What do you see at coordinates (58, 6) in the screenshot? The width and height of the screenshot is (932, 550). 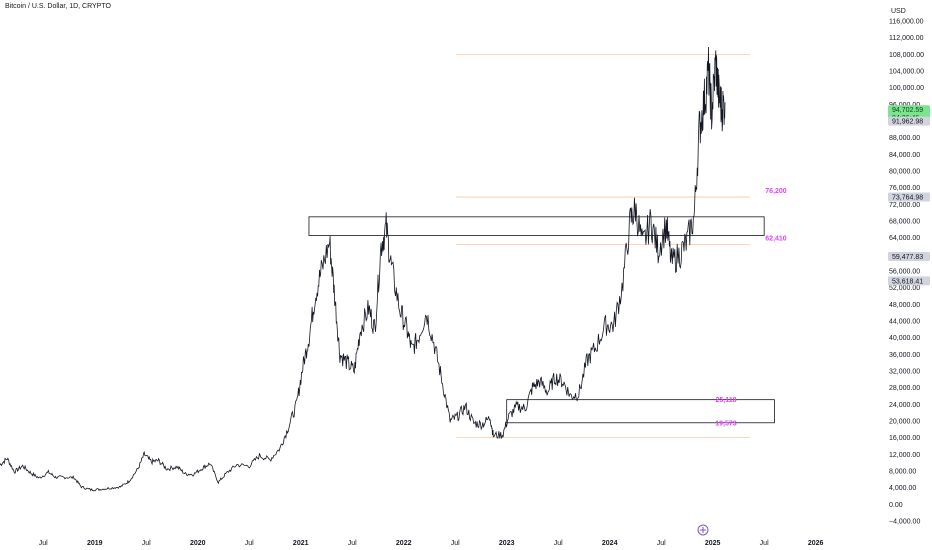 I see `chart-title: Bitcoin / U.S. Dollar, 1D, CRYPTO` at bounding box center [58, 6].